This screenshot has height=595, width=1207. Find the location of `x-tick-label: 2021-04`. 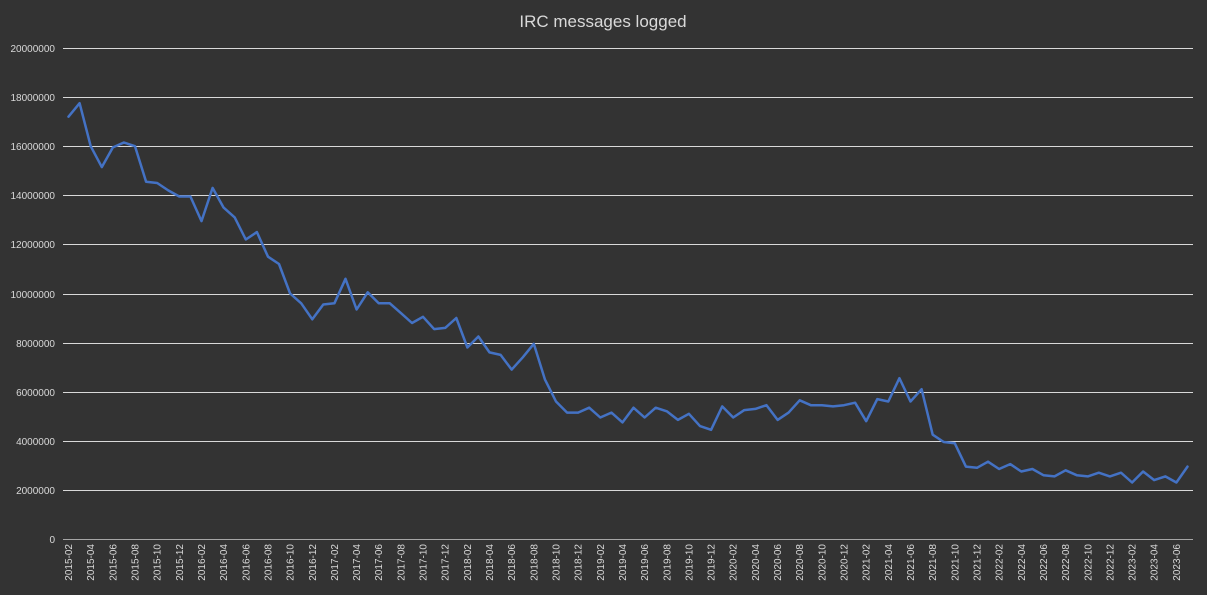

x-tick-label: 2021-04 is located at coordinates (889, 562).